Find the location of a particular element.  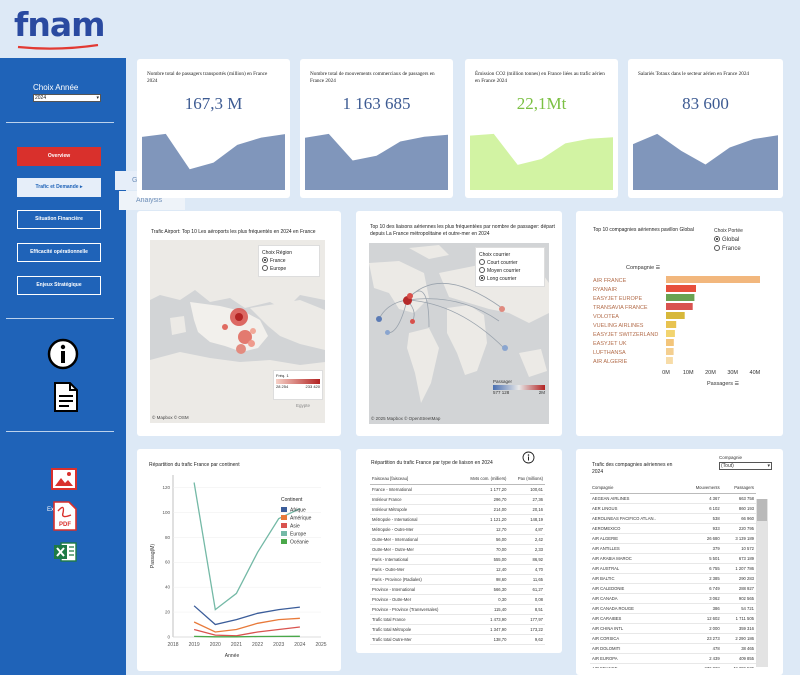

table-row: AIR CANADA 3 062 902 565 is located at coordinates (673, 598).